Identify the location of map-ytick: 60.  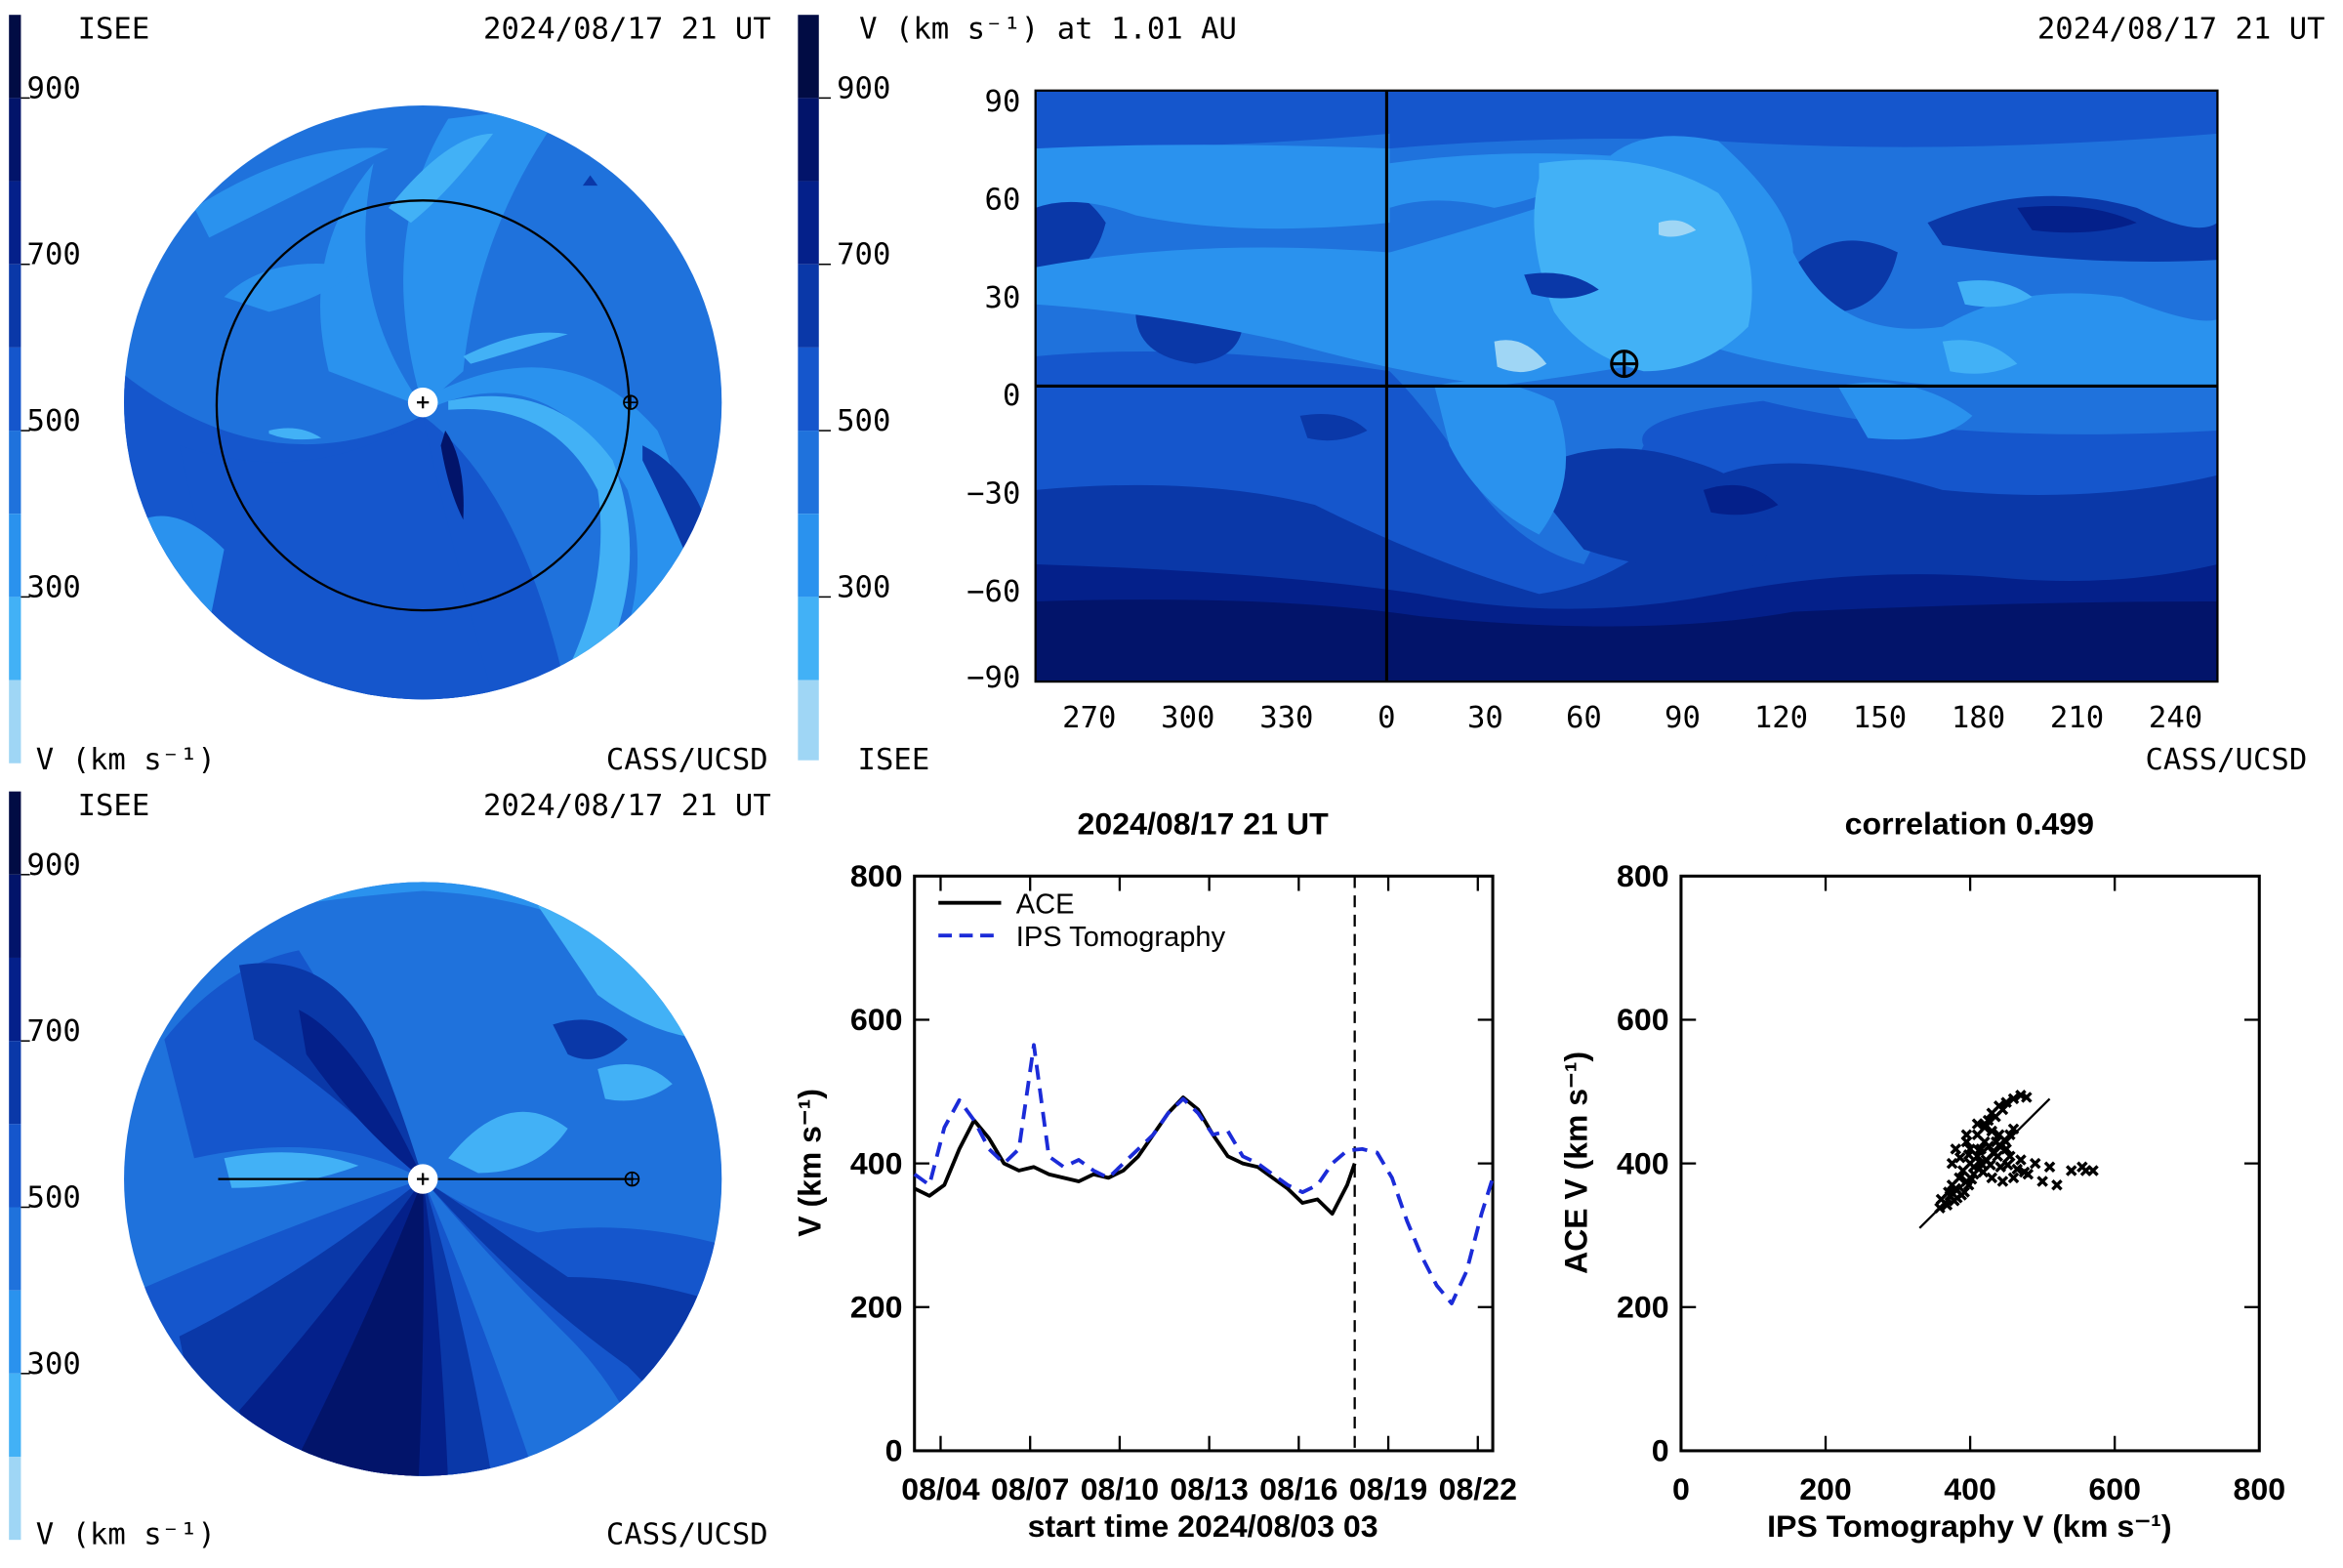
(1003, 201).